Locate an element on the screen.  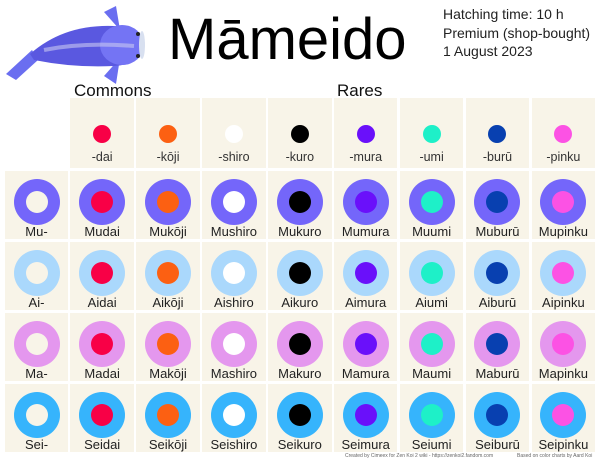
row-prefix-cell: Ma- is located at coordinates (36, 347).